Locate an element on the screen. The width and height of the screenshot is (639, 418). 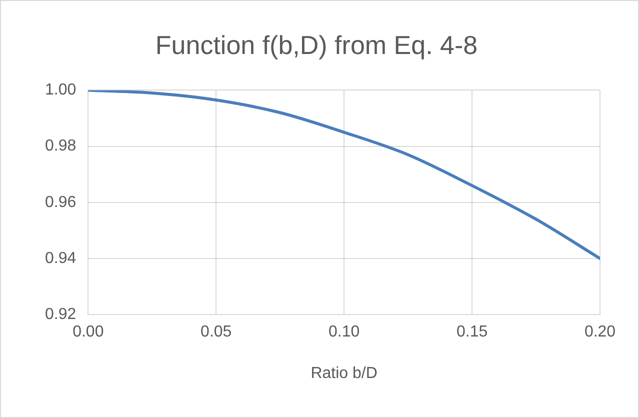
y-tick-label: 0.98 is located at coordinates (60, 146).